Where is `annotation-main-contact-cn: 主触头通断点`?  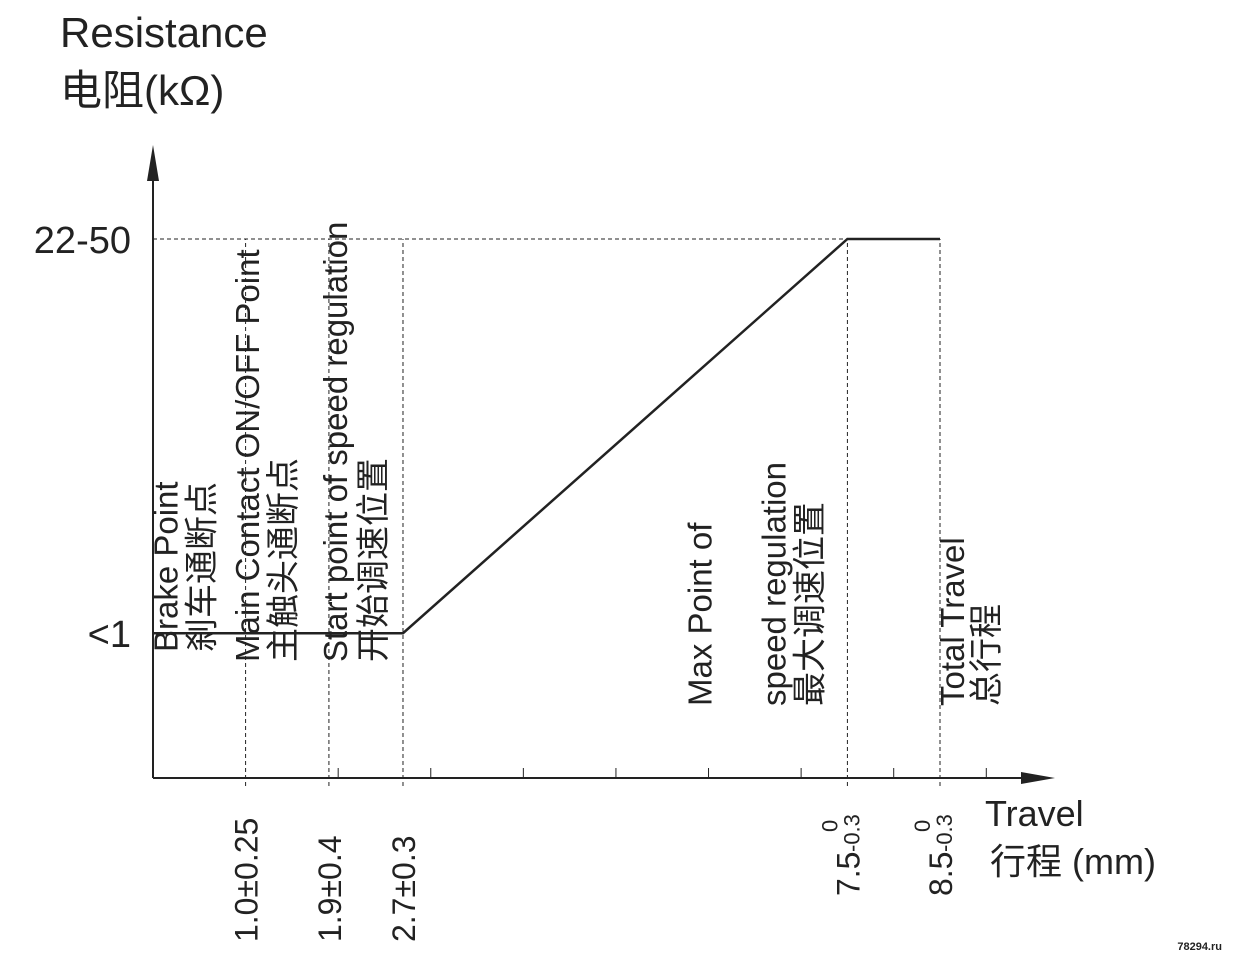
annotation-main-contact-cn: 主触头通断点 is located at coordinates (284, 560).